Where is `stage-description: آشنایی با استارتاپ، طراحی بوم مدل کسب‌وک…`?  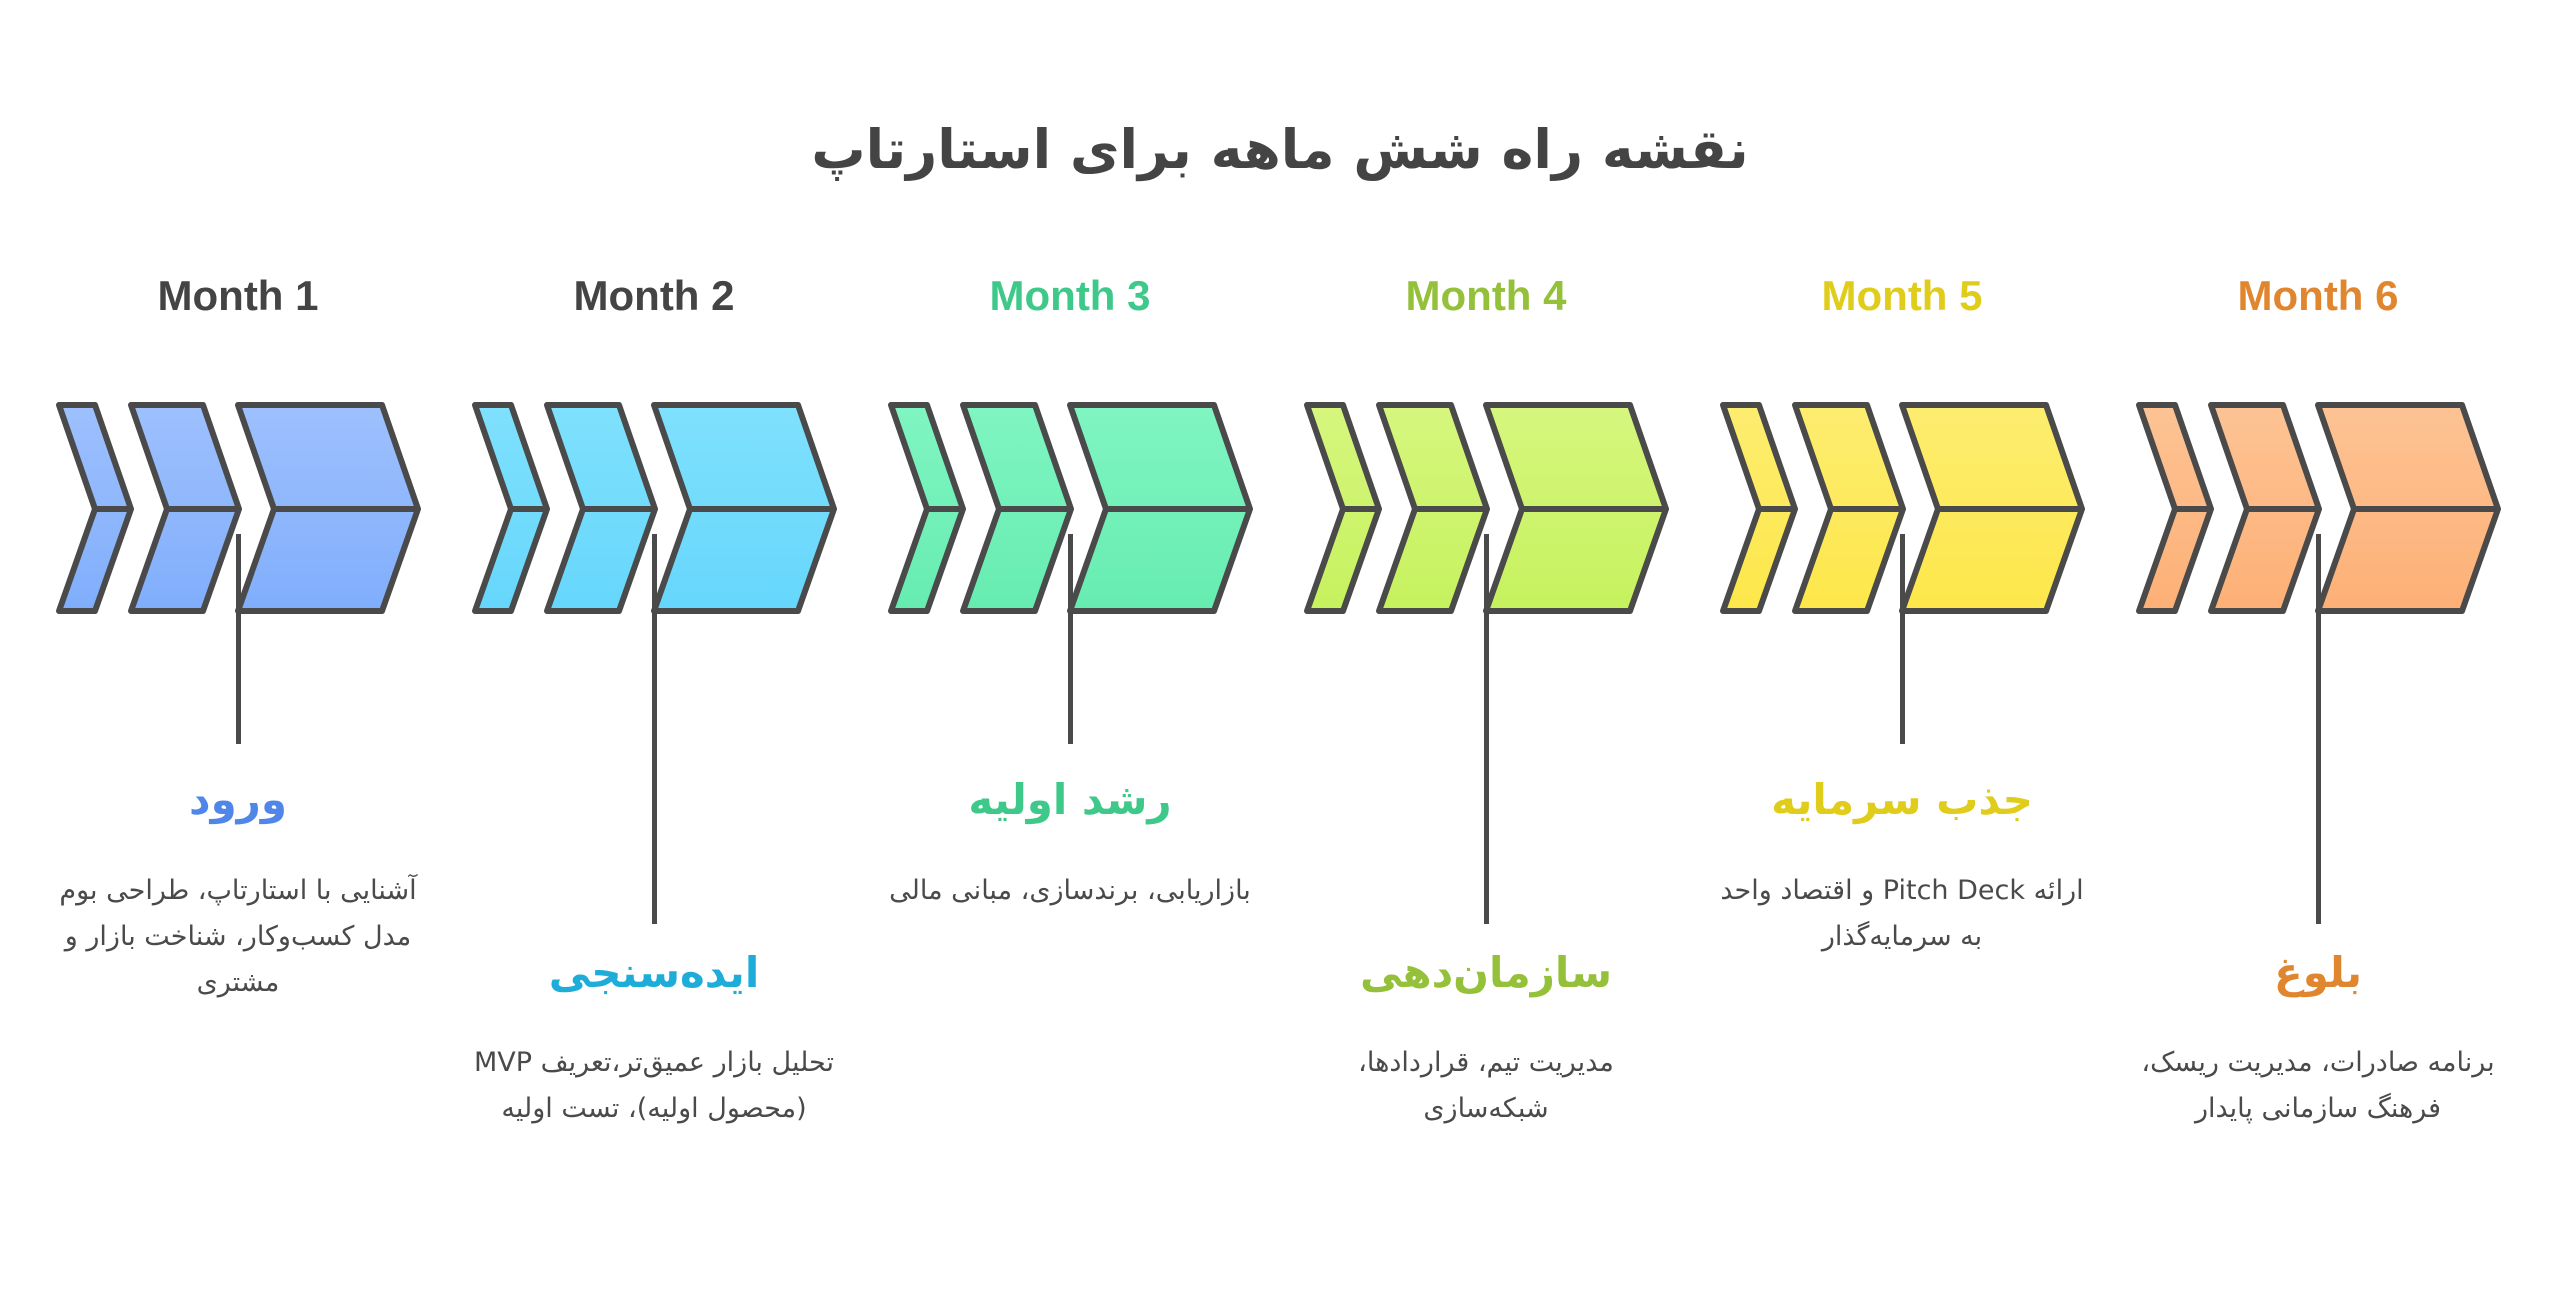
stage-description: آشنایی با استارتاپ، طراحی بوم مدل کسب‌وک… is located at coordinates (238, 936).